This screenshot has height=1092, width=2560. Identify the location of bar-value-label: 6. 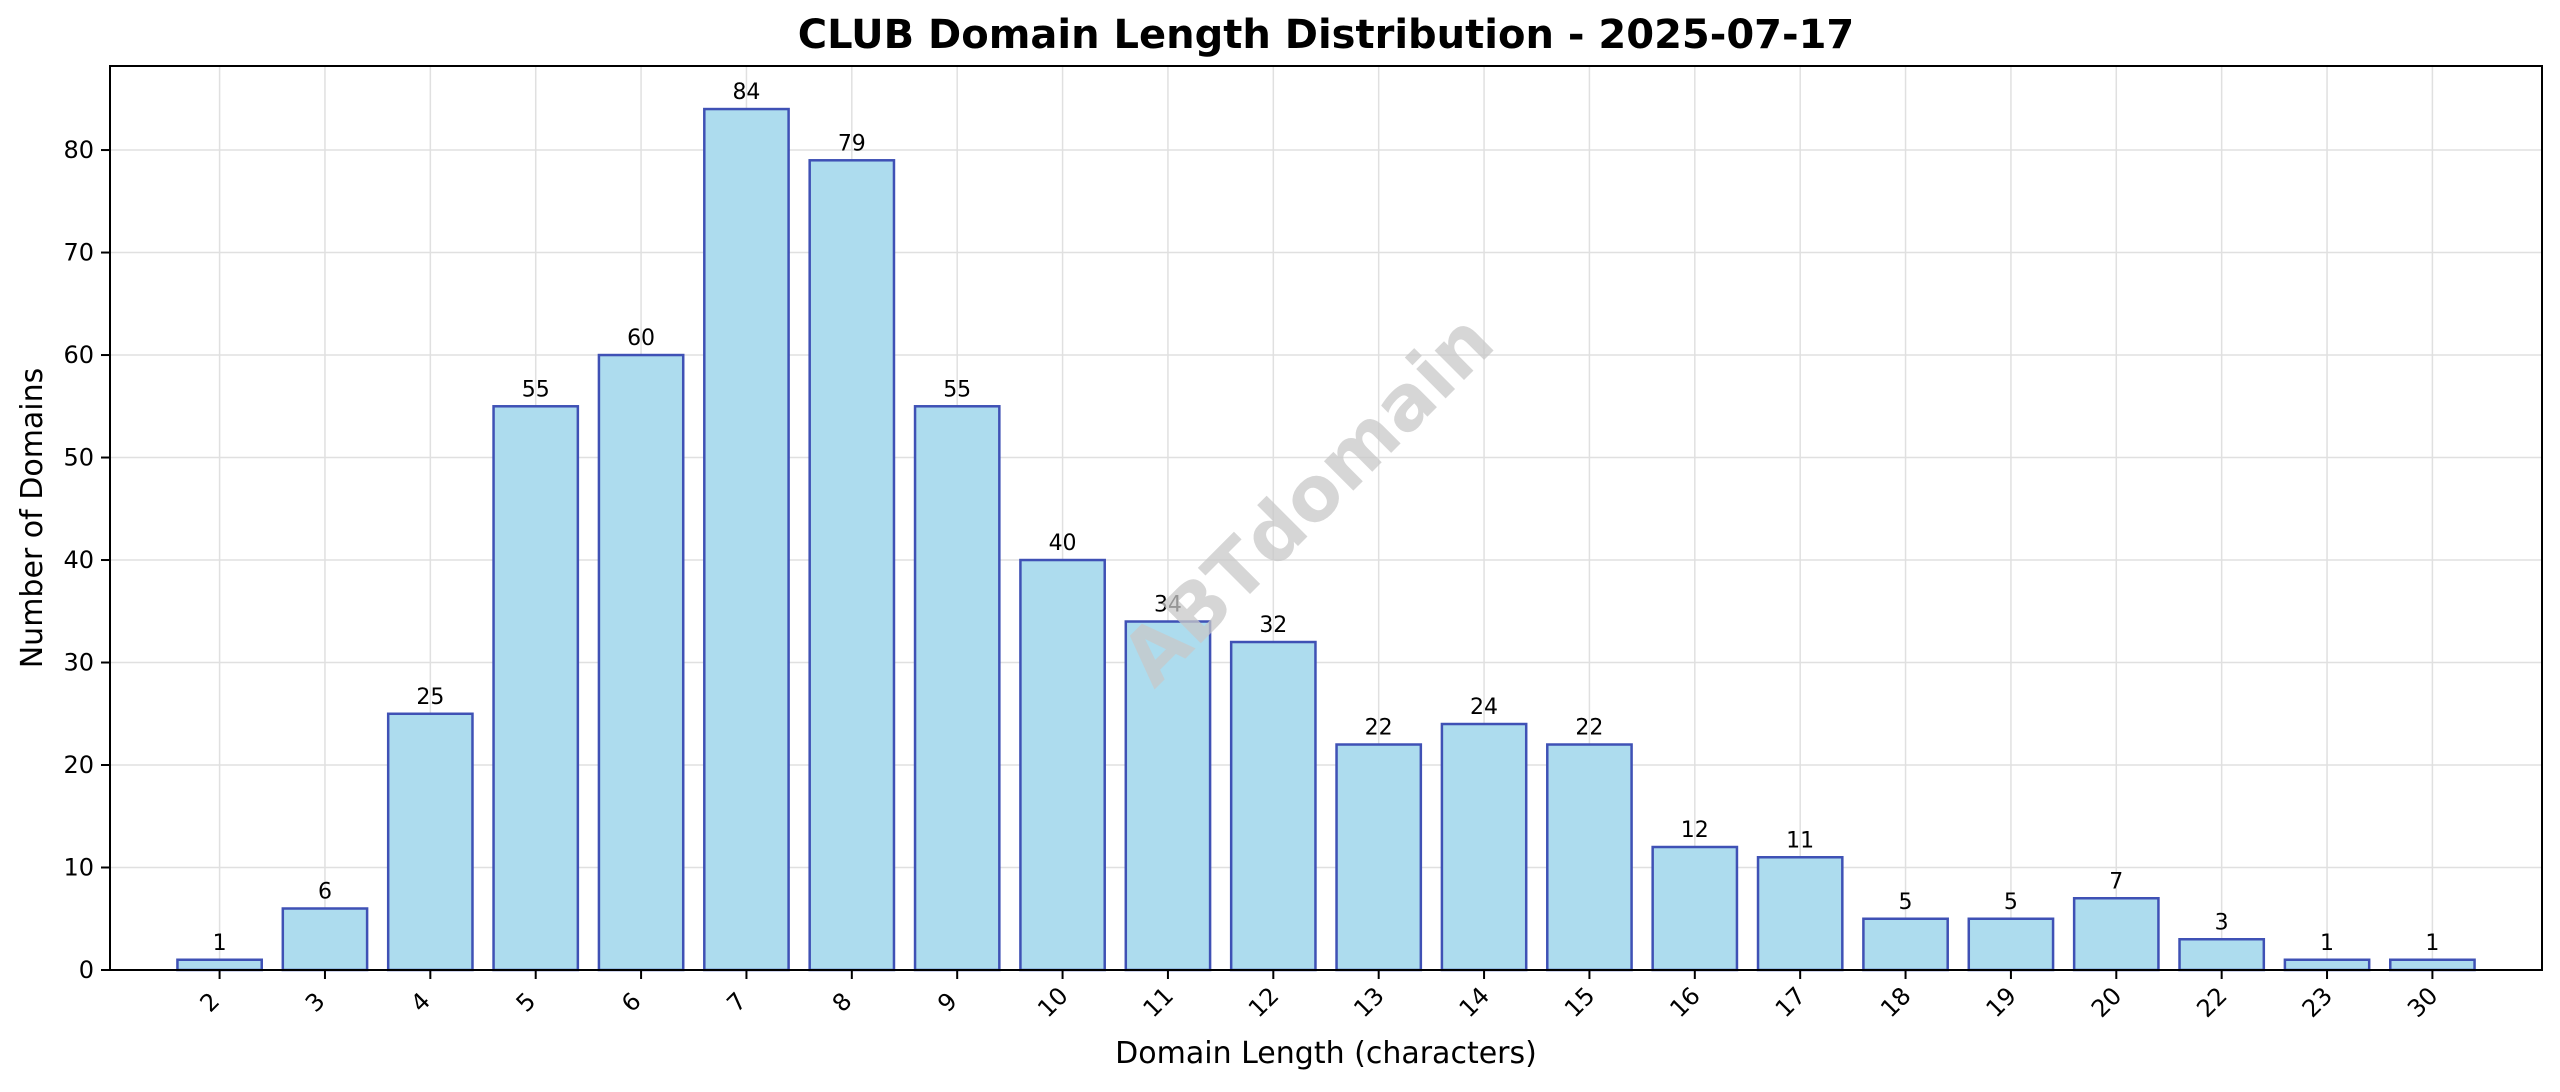
(325, 892).